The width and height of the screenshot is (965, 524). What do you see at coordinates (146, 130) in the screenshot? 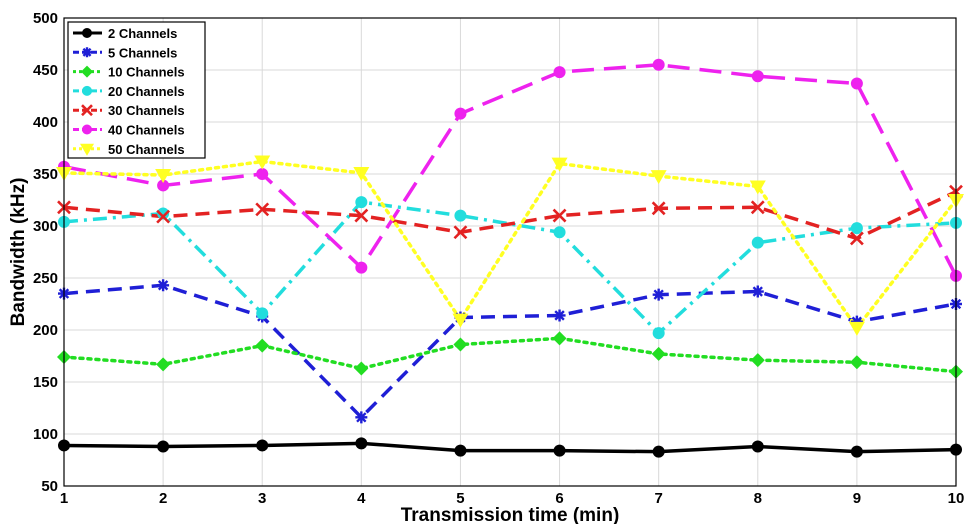
I see `legend-entry-40-channels-label: 40 Channels` at bounding box center [146, 130].